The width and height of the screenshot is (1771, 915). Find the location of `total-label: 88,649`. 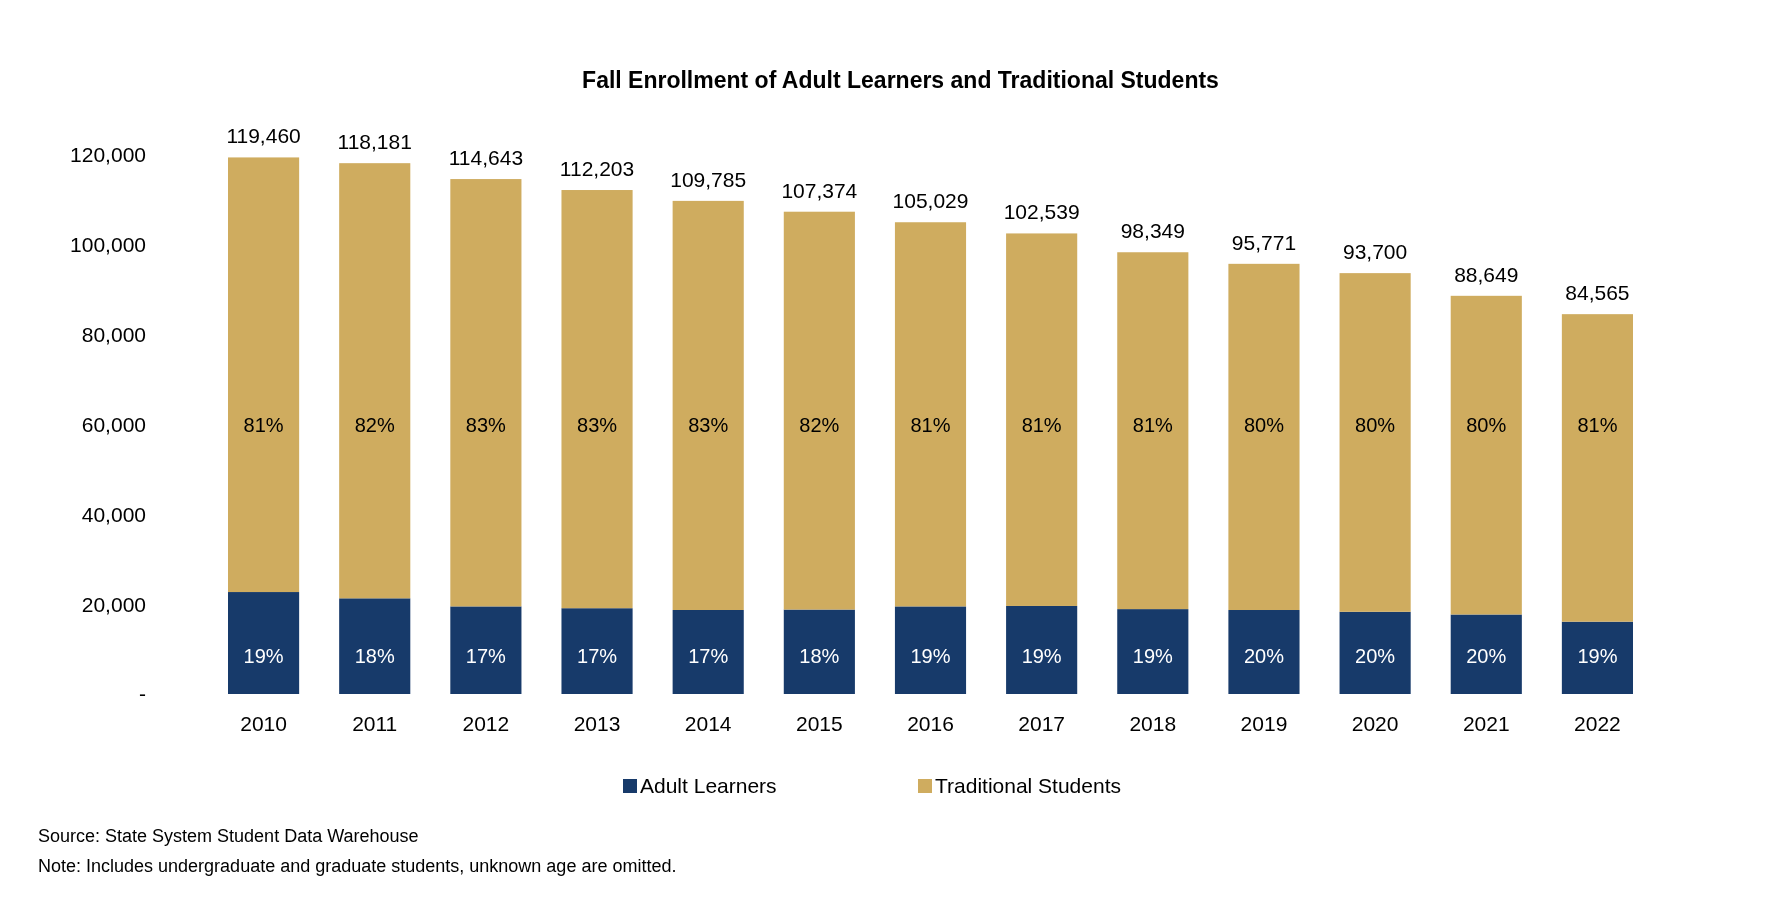

total-label: 88,649 is located at coordinates (1486, 274).